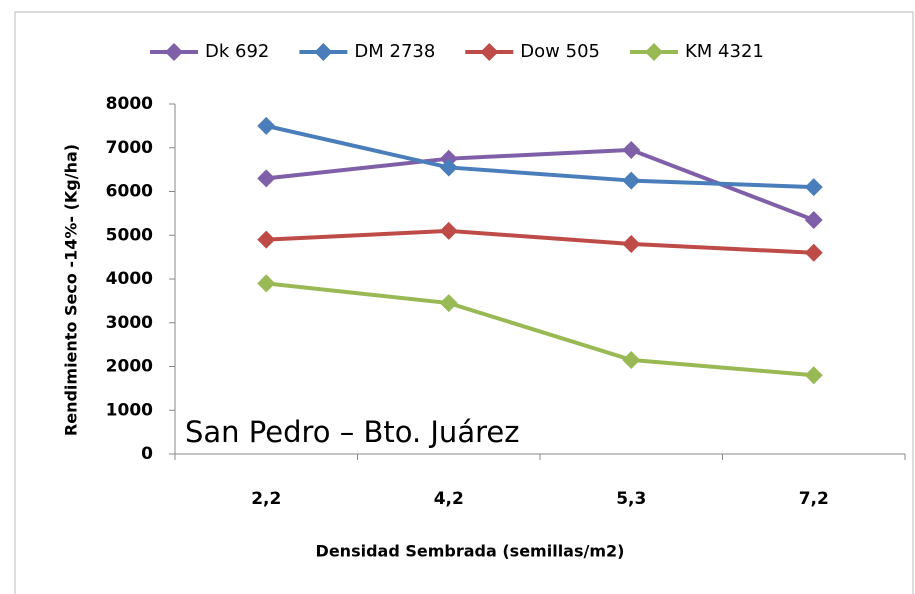  What do you see at coordinates (449, 499) in the screenshot?
I see `x-tick-label: 4,2` at bounding box center [449, 499].